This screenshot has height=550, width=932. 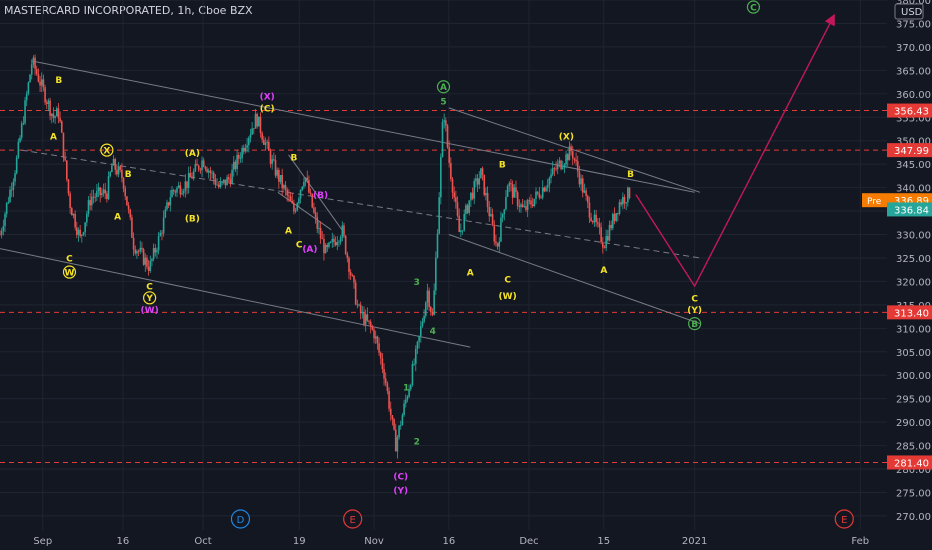 I want to click on time-axis-panel, so click(x=466, y=540).